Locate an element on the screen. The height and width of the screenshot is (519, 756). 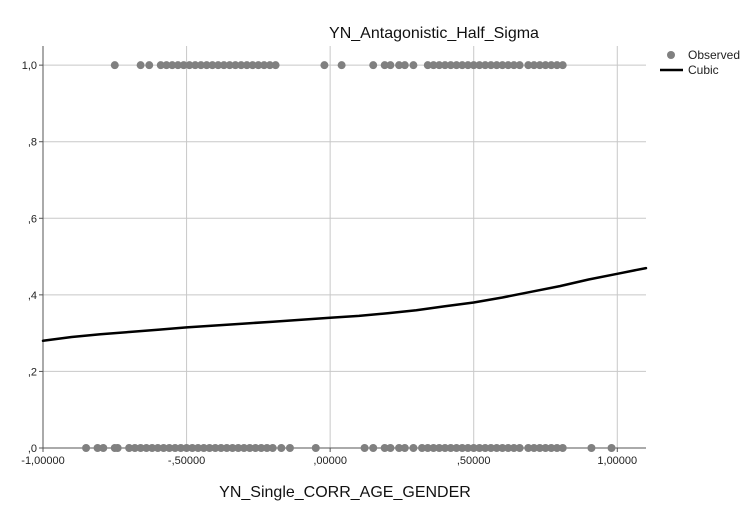
cubic-curve is located at coordinates (344, 304).